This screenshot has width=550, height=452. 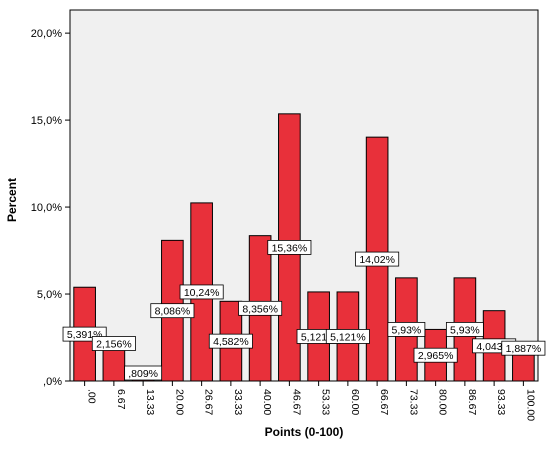 I want to click on data-label: 5,121%, so click(x=348, y=337).